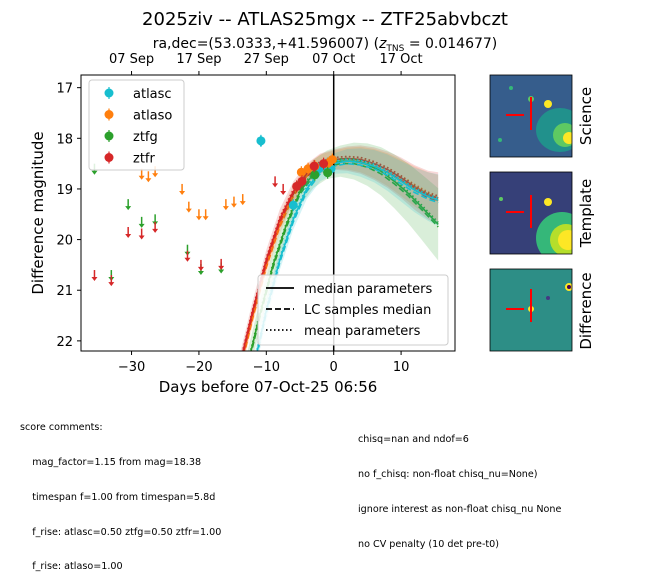  Describe the element at coordinates (64, 89) in the screenshot. I see `y-tick-label: 17` at that location.